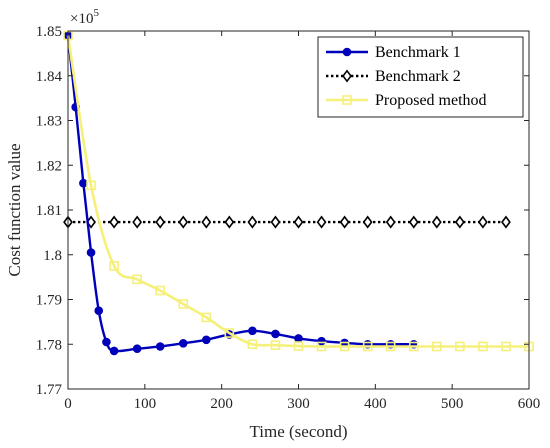 Image resolution: width=550 pixels, height=448 pixels. I want to click on legend-entry-benchmark-1: Benchmark 1, so click(393, 52).